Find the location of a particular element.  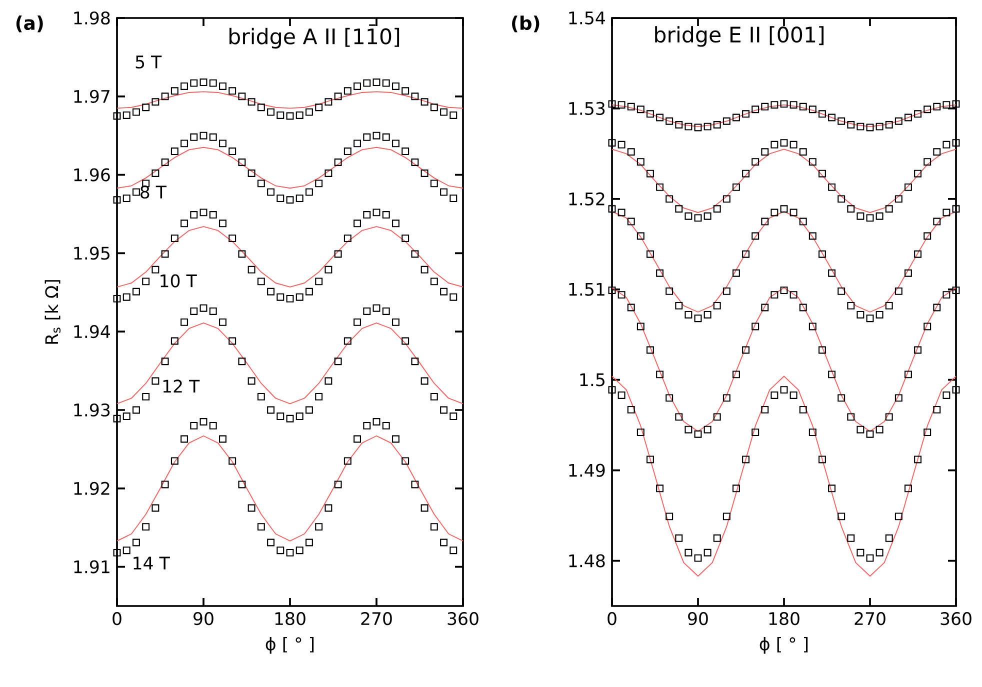

x-tick-label: 360 is located at coordinates (463, 619).